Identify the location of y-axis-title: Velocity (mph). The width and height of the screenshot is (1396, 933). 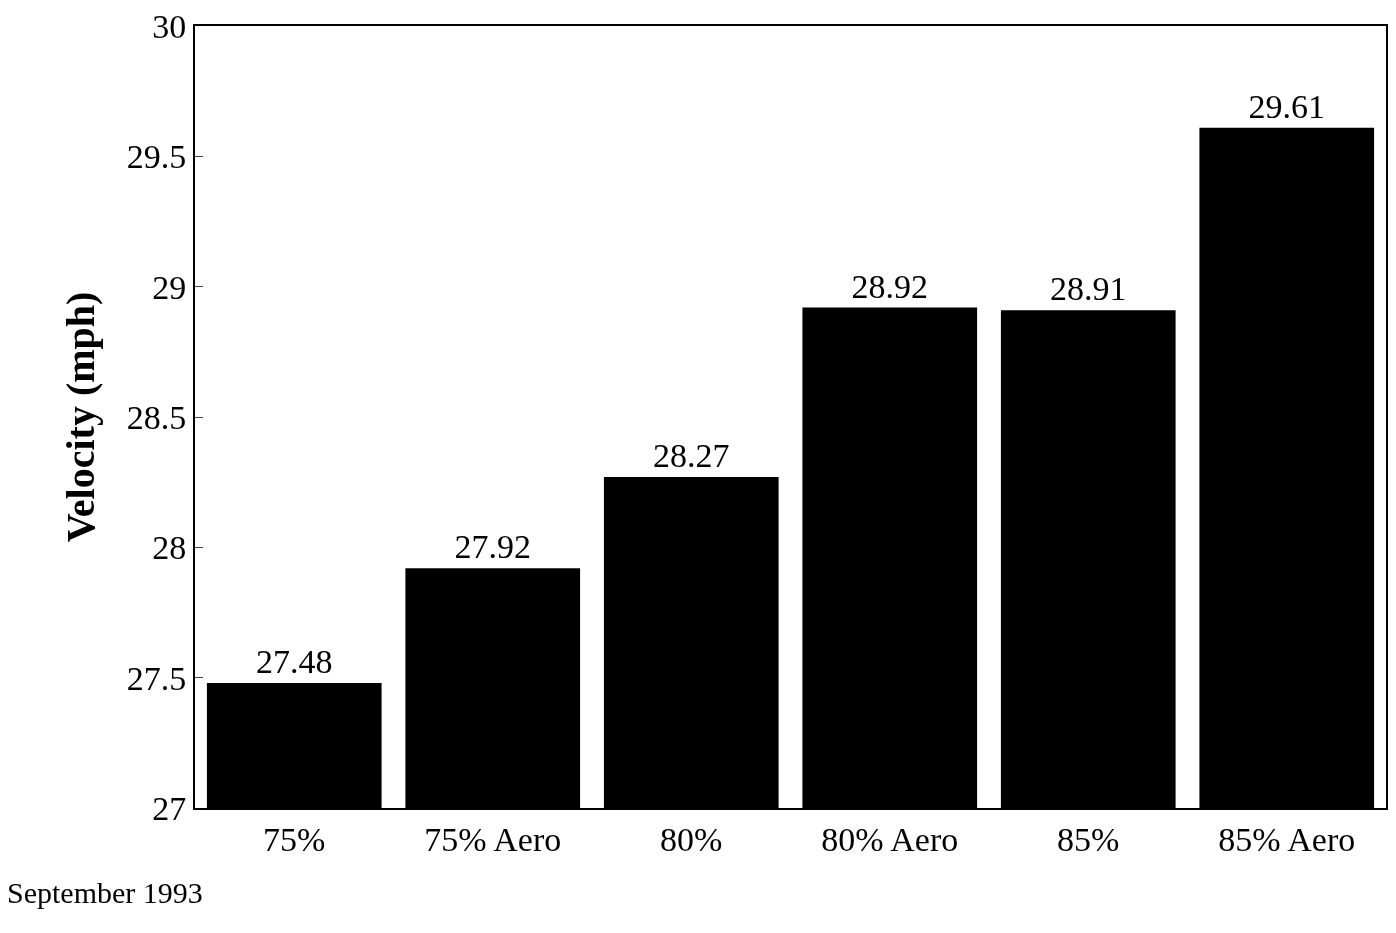
(80, 417).